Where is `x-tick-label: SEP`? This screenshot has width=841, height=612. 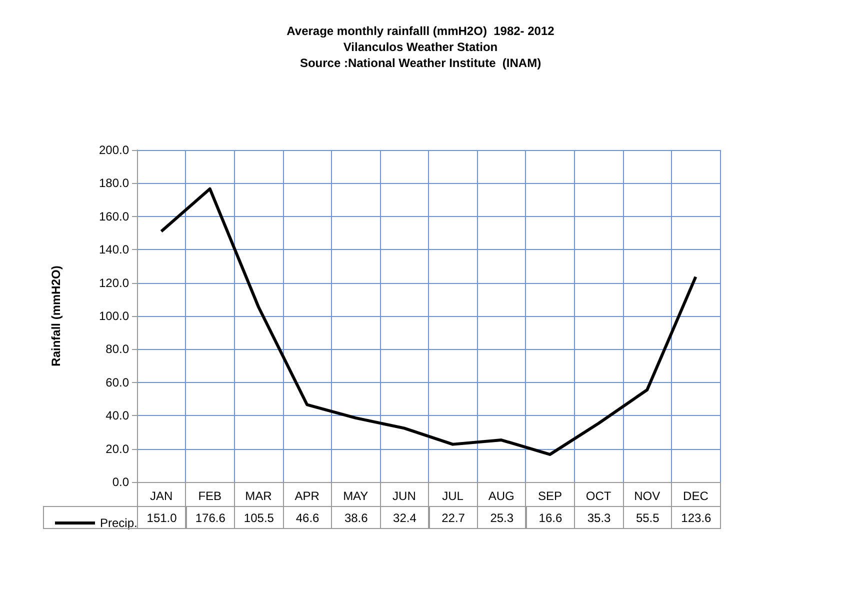
x-tick-label: SEP is located at coordinates (550, 496).